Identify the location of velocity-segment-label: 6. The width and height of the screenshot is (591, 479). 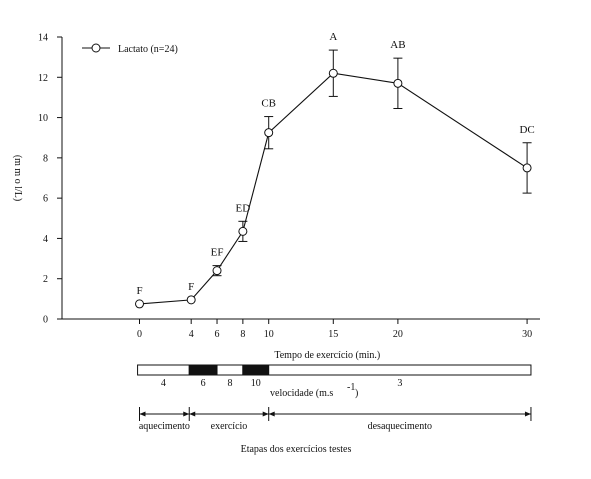
(203, 383).